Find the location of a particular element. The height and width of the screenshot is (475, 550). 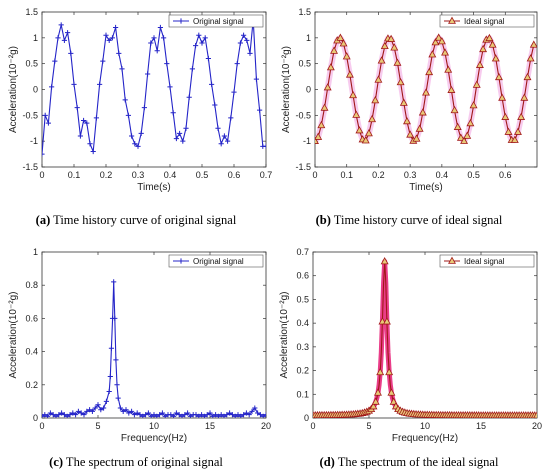

axes-box is located at coordinates (425, 335).